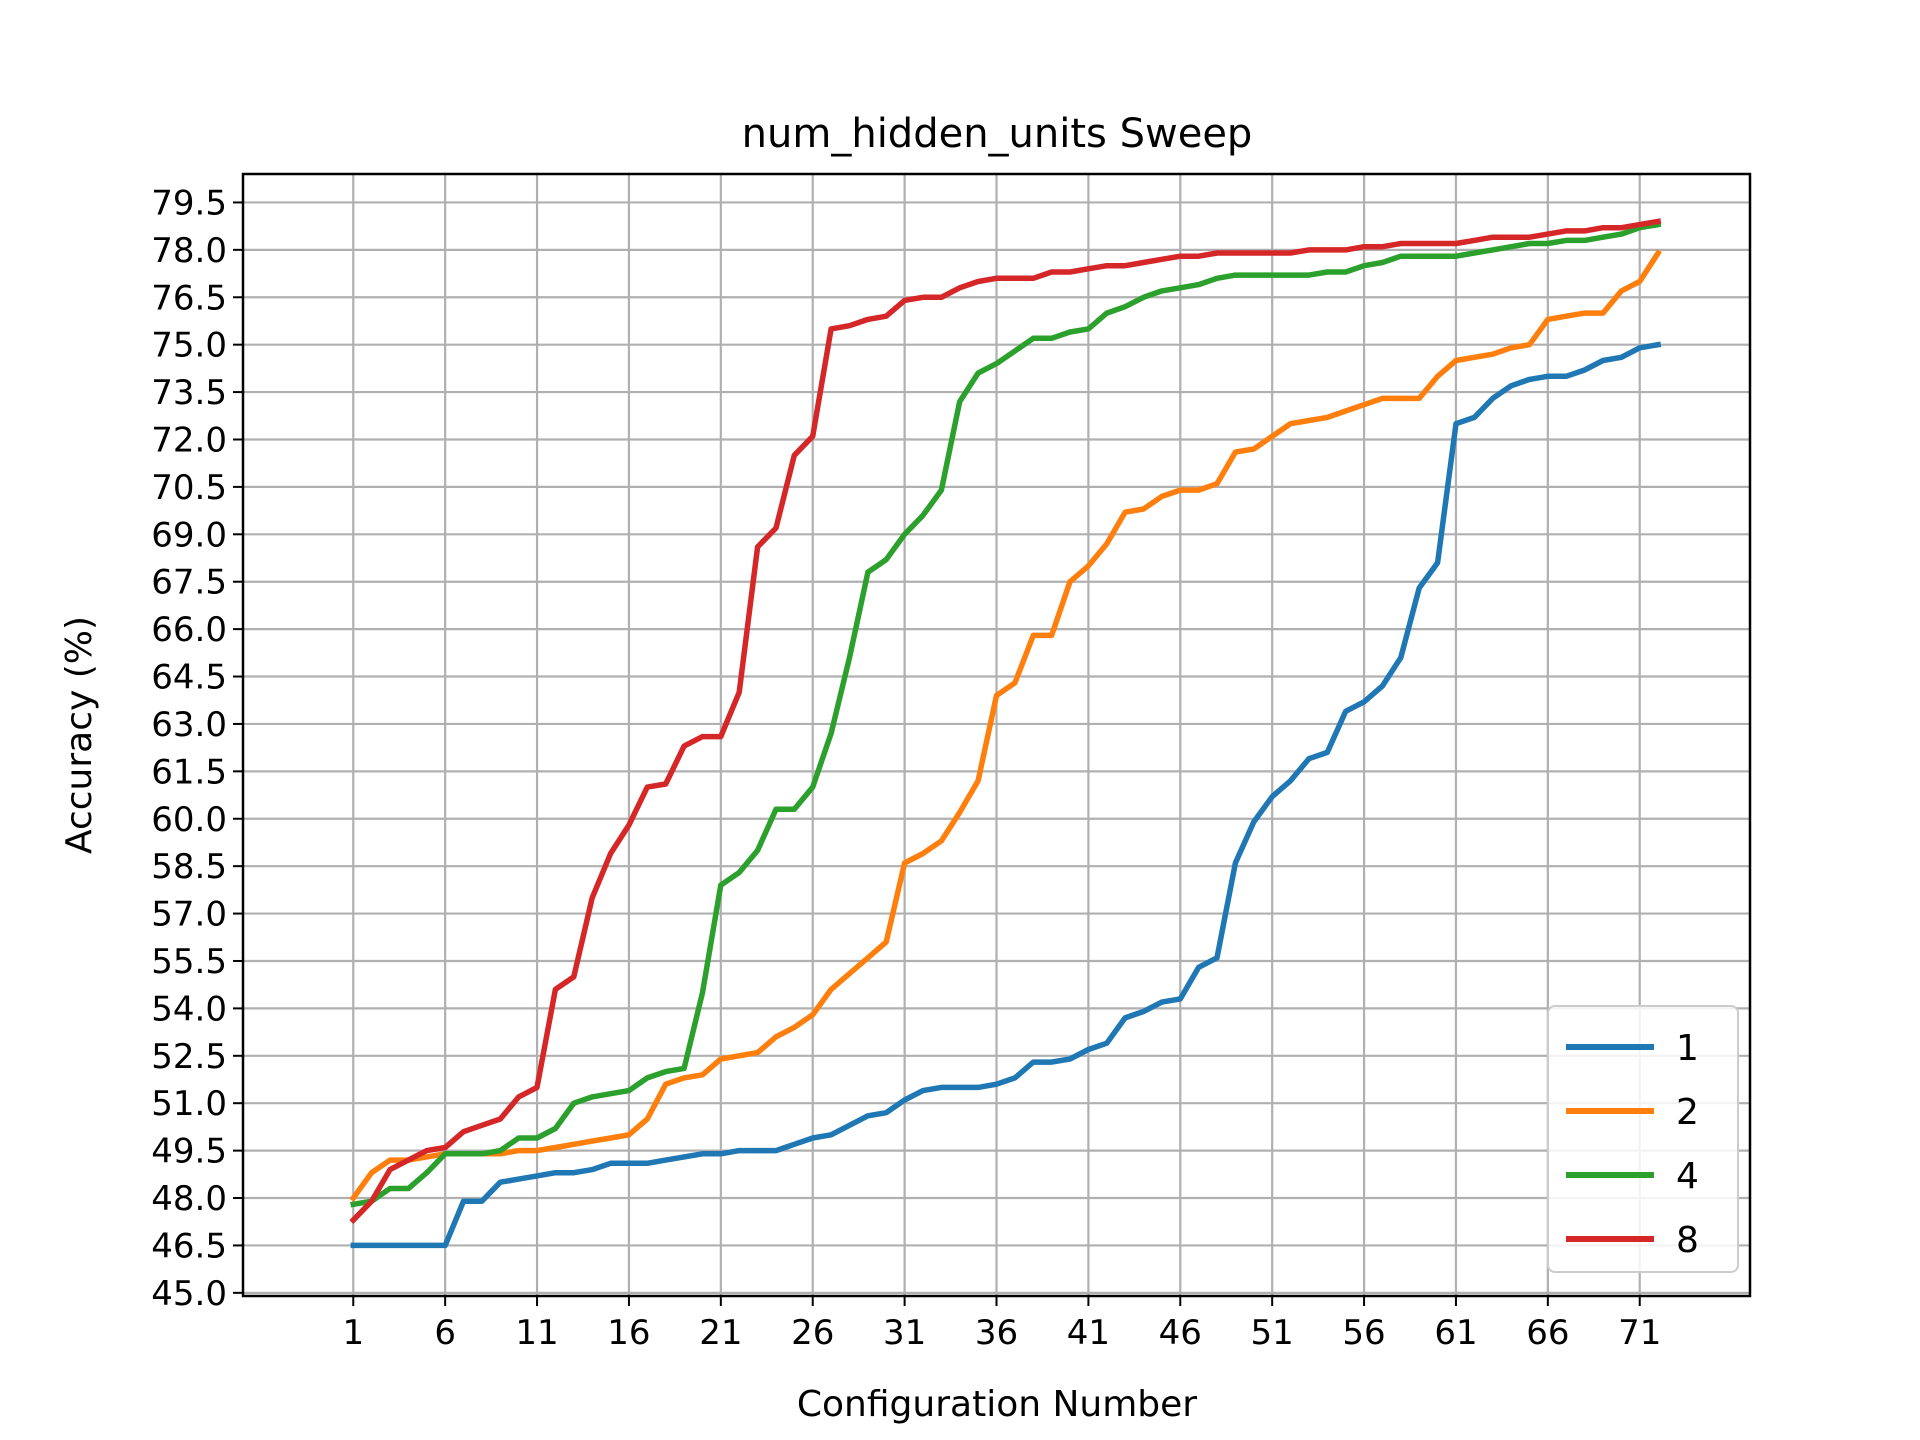 This screenshot has height=1440, width=1920. I want to click on x-tick-label: 46, so click(1180, 1333).